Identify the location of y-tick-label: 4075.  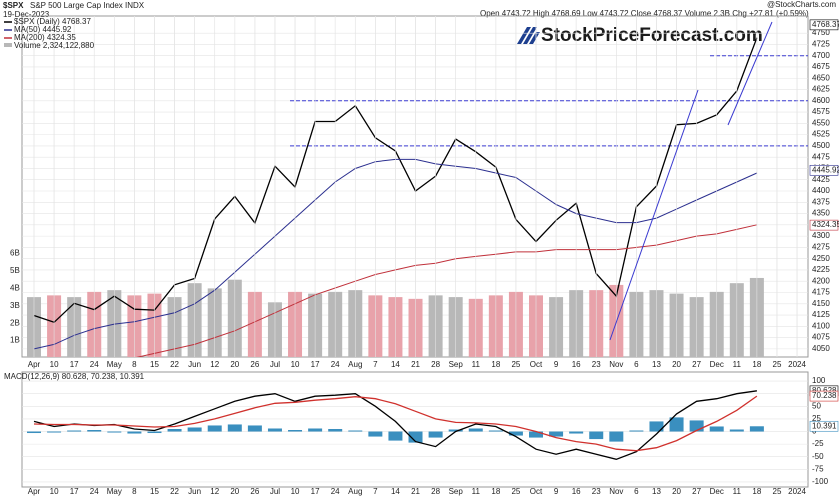
(821, 337).